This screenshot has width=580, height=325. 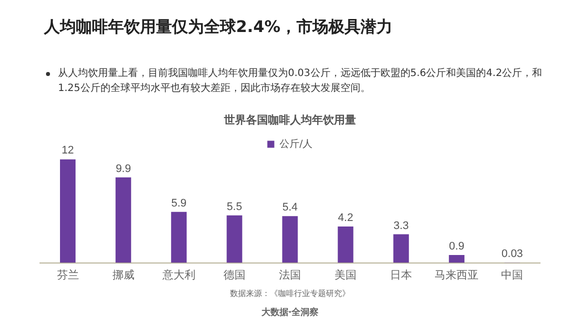 I want to click on data-label: 0.03, so click(x=512, y=254).